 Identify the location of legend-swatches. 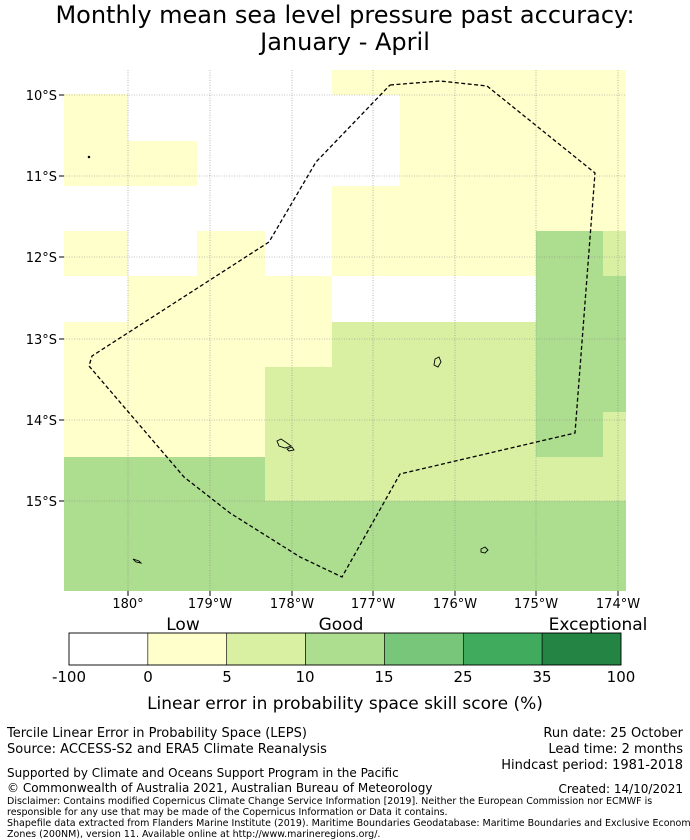
(345, 649).